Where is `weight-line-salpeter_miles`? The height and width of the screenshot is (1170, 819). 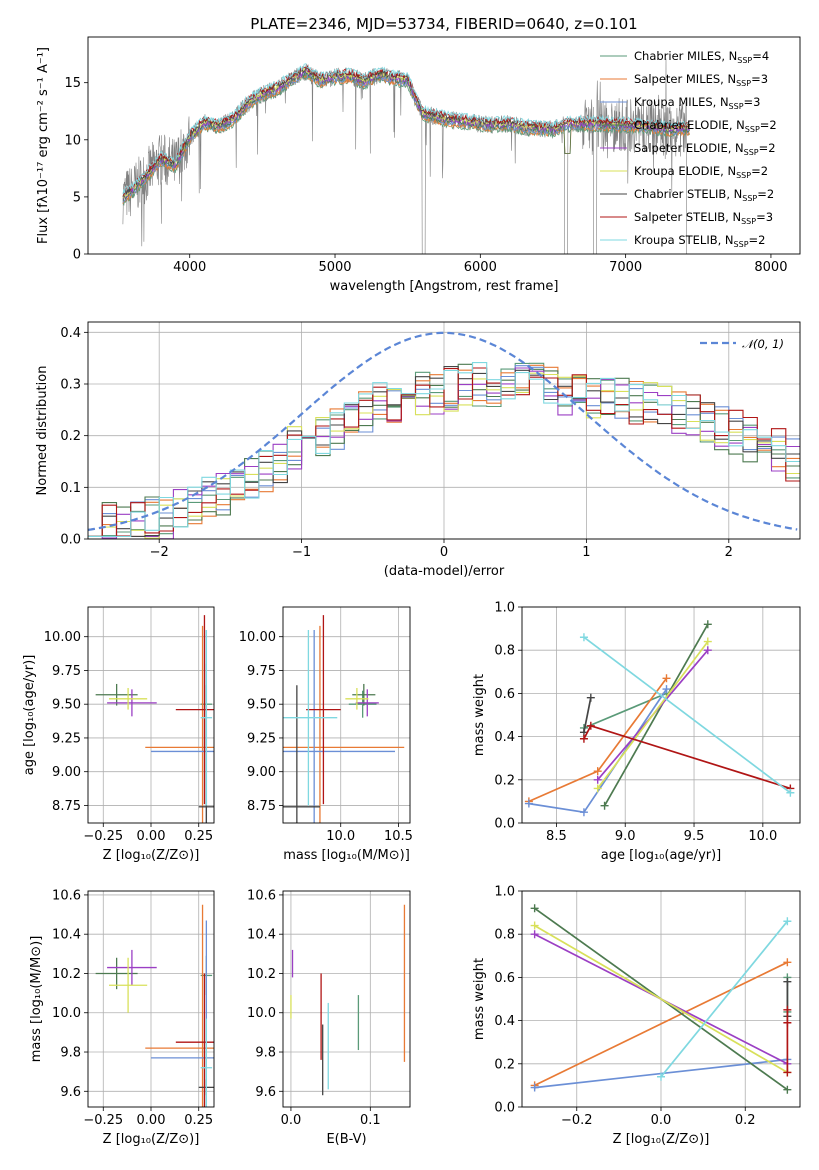
weight-line-salpeter_miles is located at coordinates (661, 1024).